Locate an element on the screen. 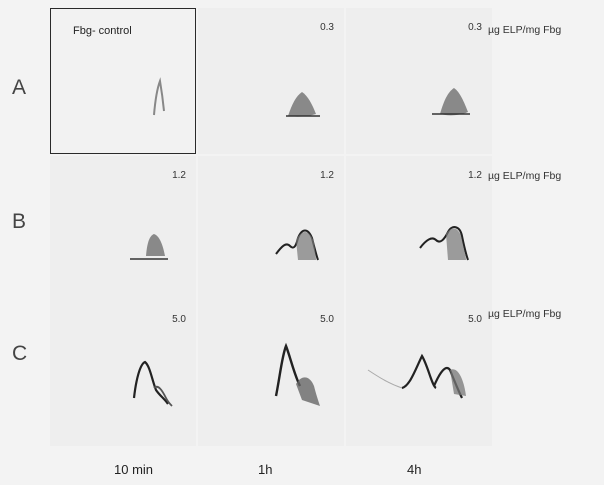 This screenshot has width=604, height=485. control-label: Fbg- control is located at coordinates (102, 31).